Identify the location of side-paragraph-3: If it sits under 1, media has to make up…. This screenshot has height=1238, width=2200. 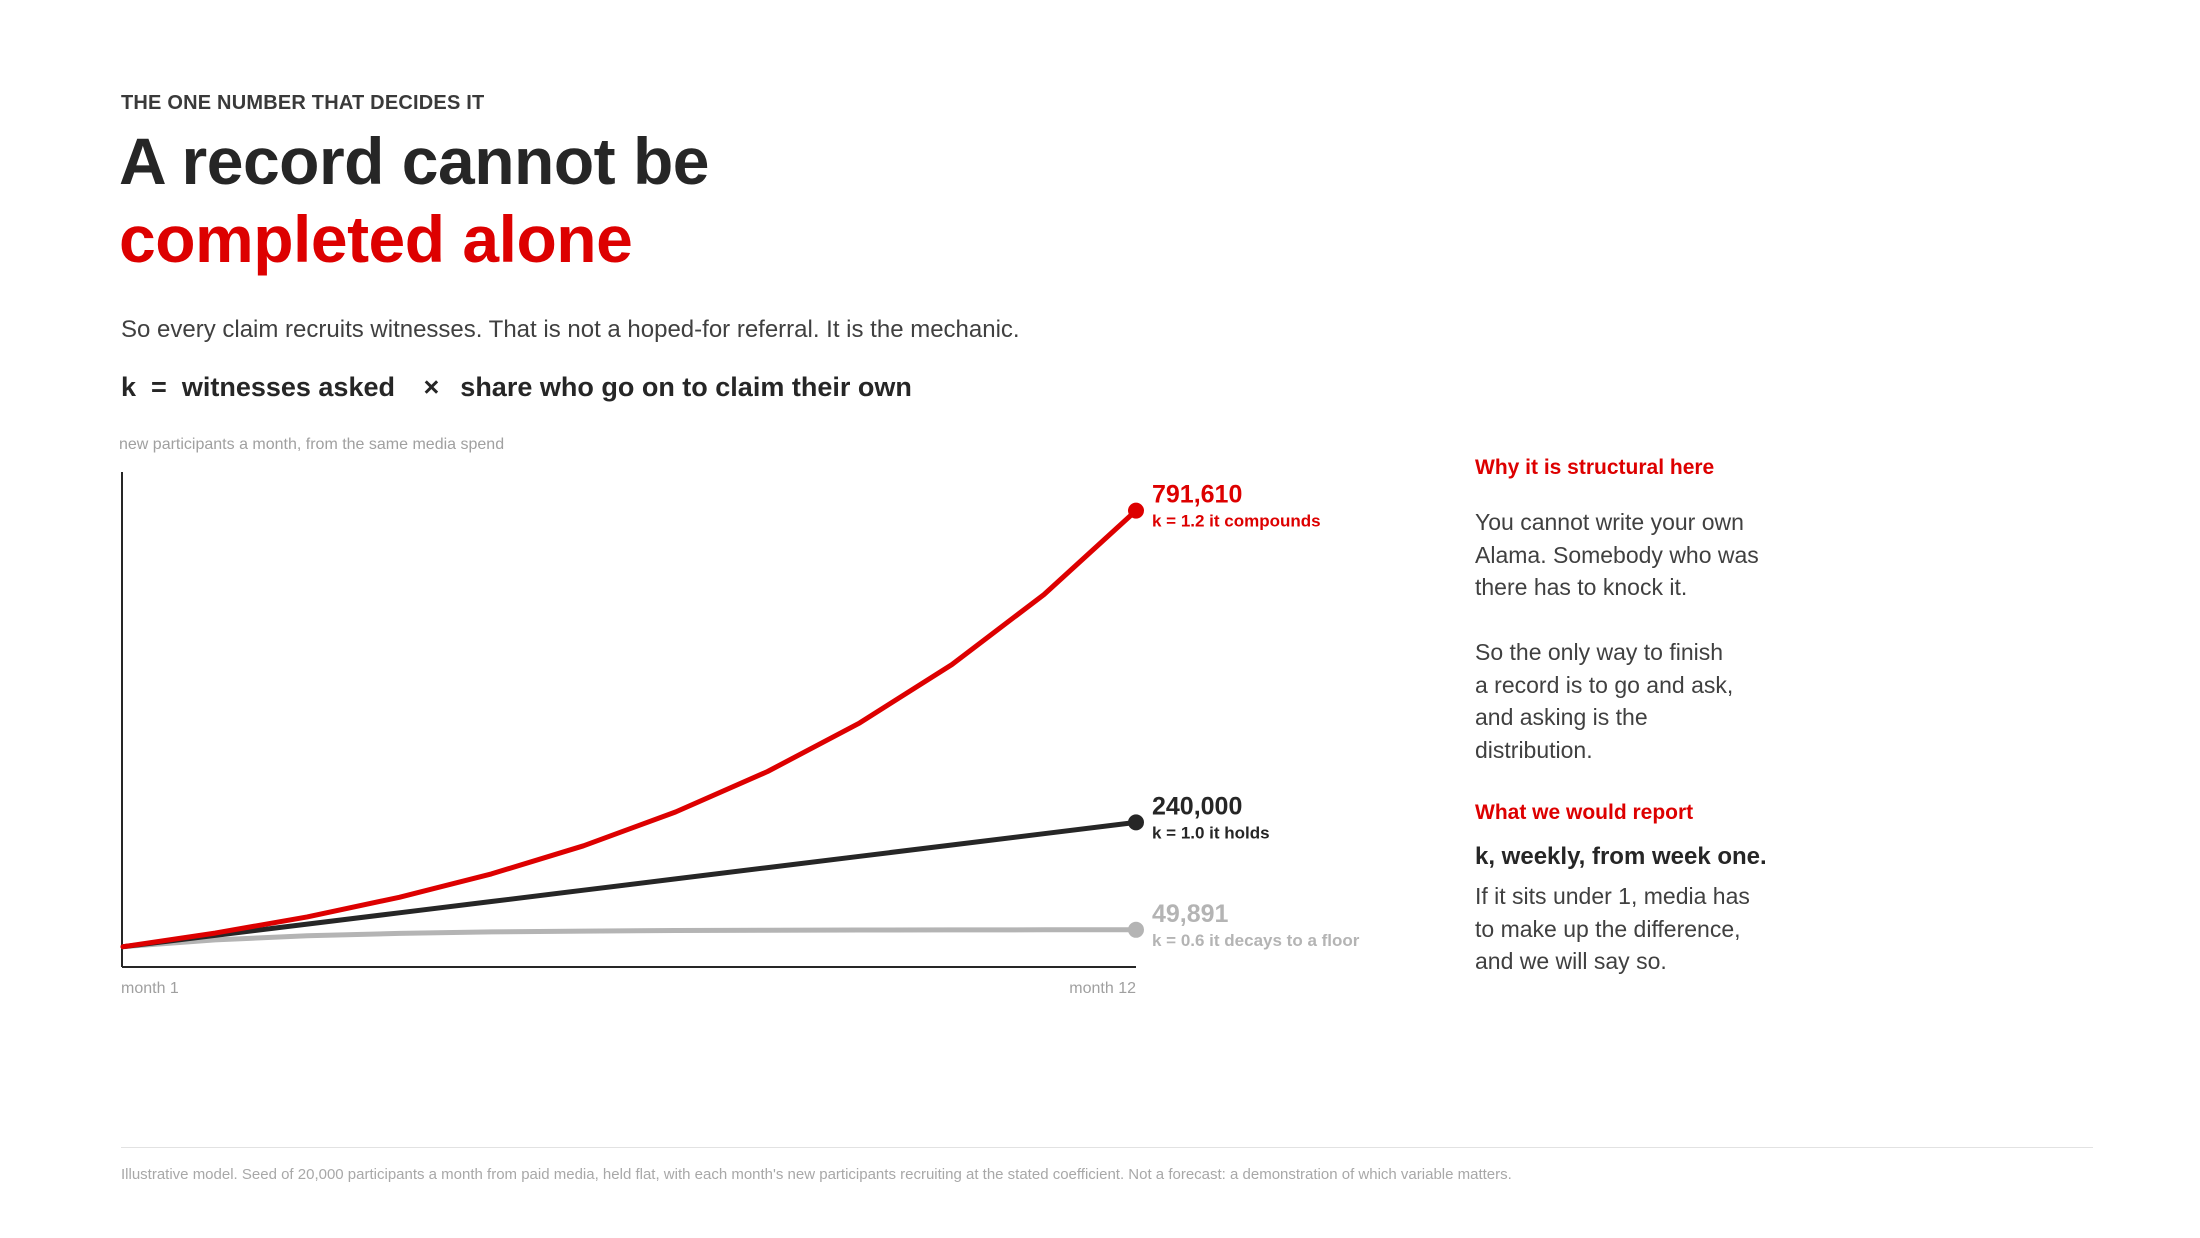
(1640, 929).